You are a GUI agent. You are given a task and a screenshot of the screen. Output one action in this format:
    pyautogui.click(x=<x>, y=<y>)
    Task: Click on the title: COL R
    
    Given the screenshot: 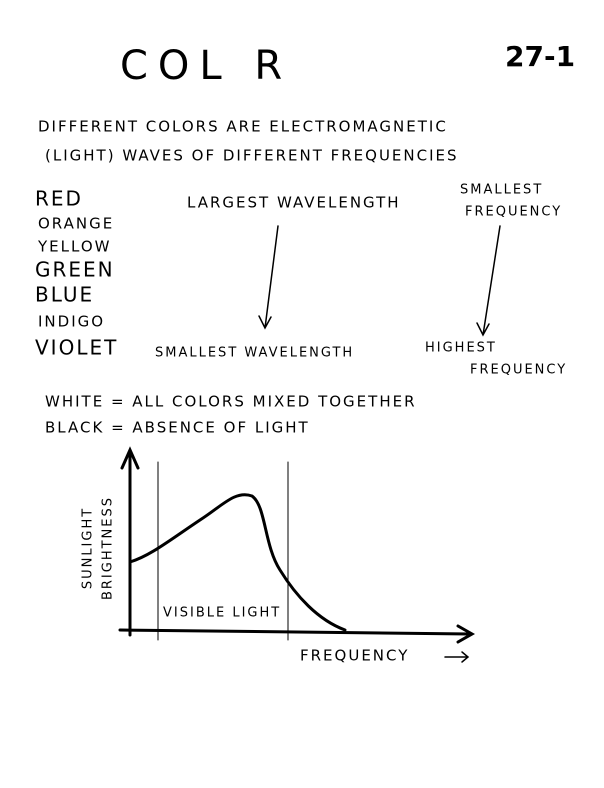 What is the action you would take?
    pyautogui.click(x=206, y=66)
    